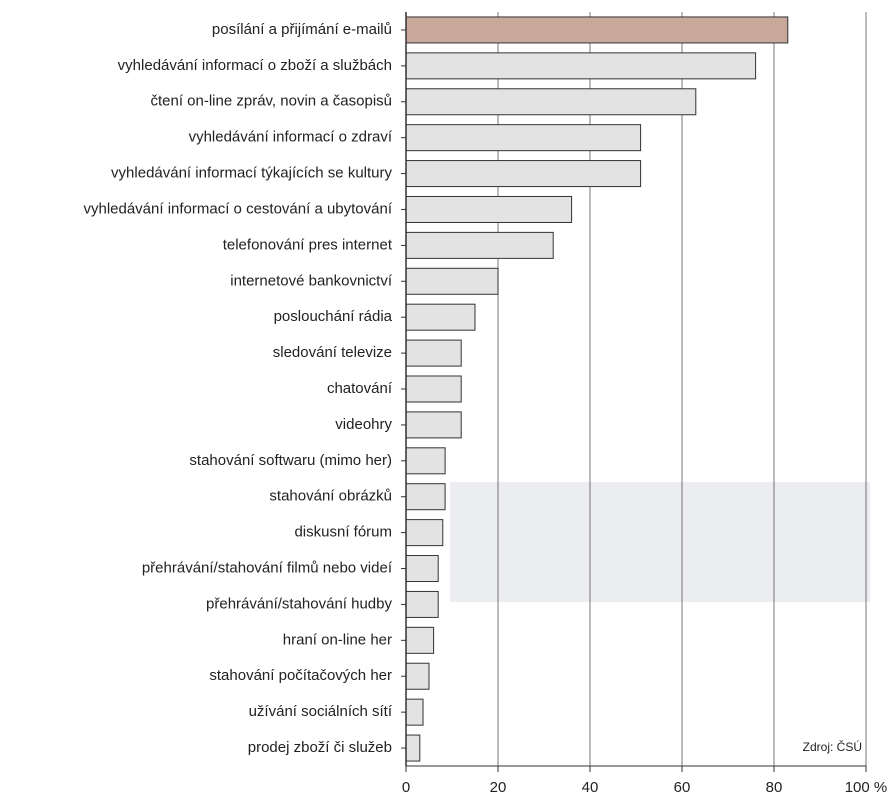 The width and height of the screenshot is (895, 802). What do you see at coordinates (333, 316) in the screenshot?
I see `category-label: poslouchání rádia` at bounding box center [333, 316].